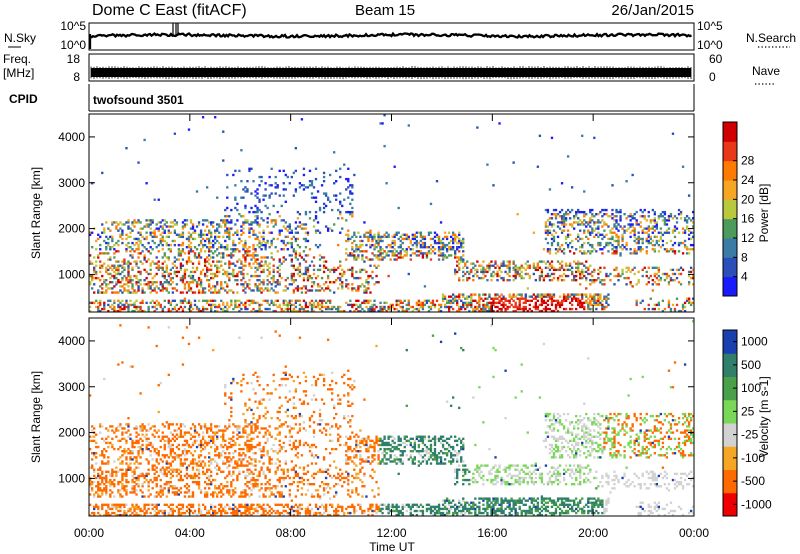 Image resolution: width=800 pixels, height=554 pixels. Describe the element at coordinates (73, 45) in the screenshot. I see `noise-tick-low-left: 10^0` at that location.